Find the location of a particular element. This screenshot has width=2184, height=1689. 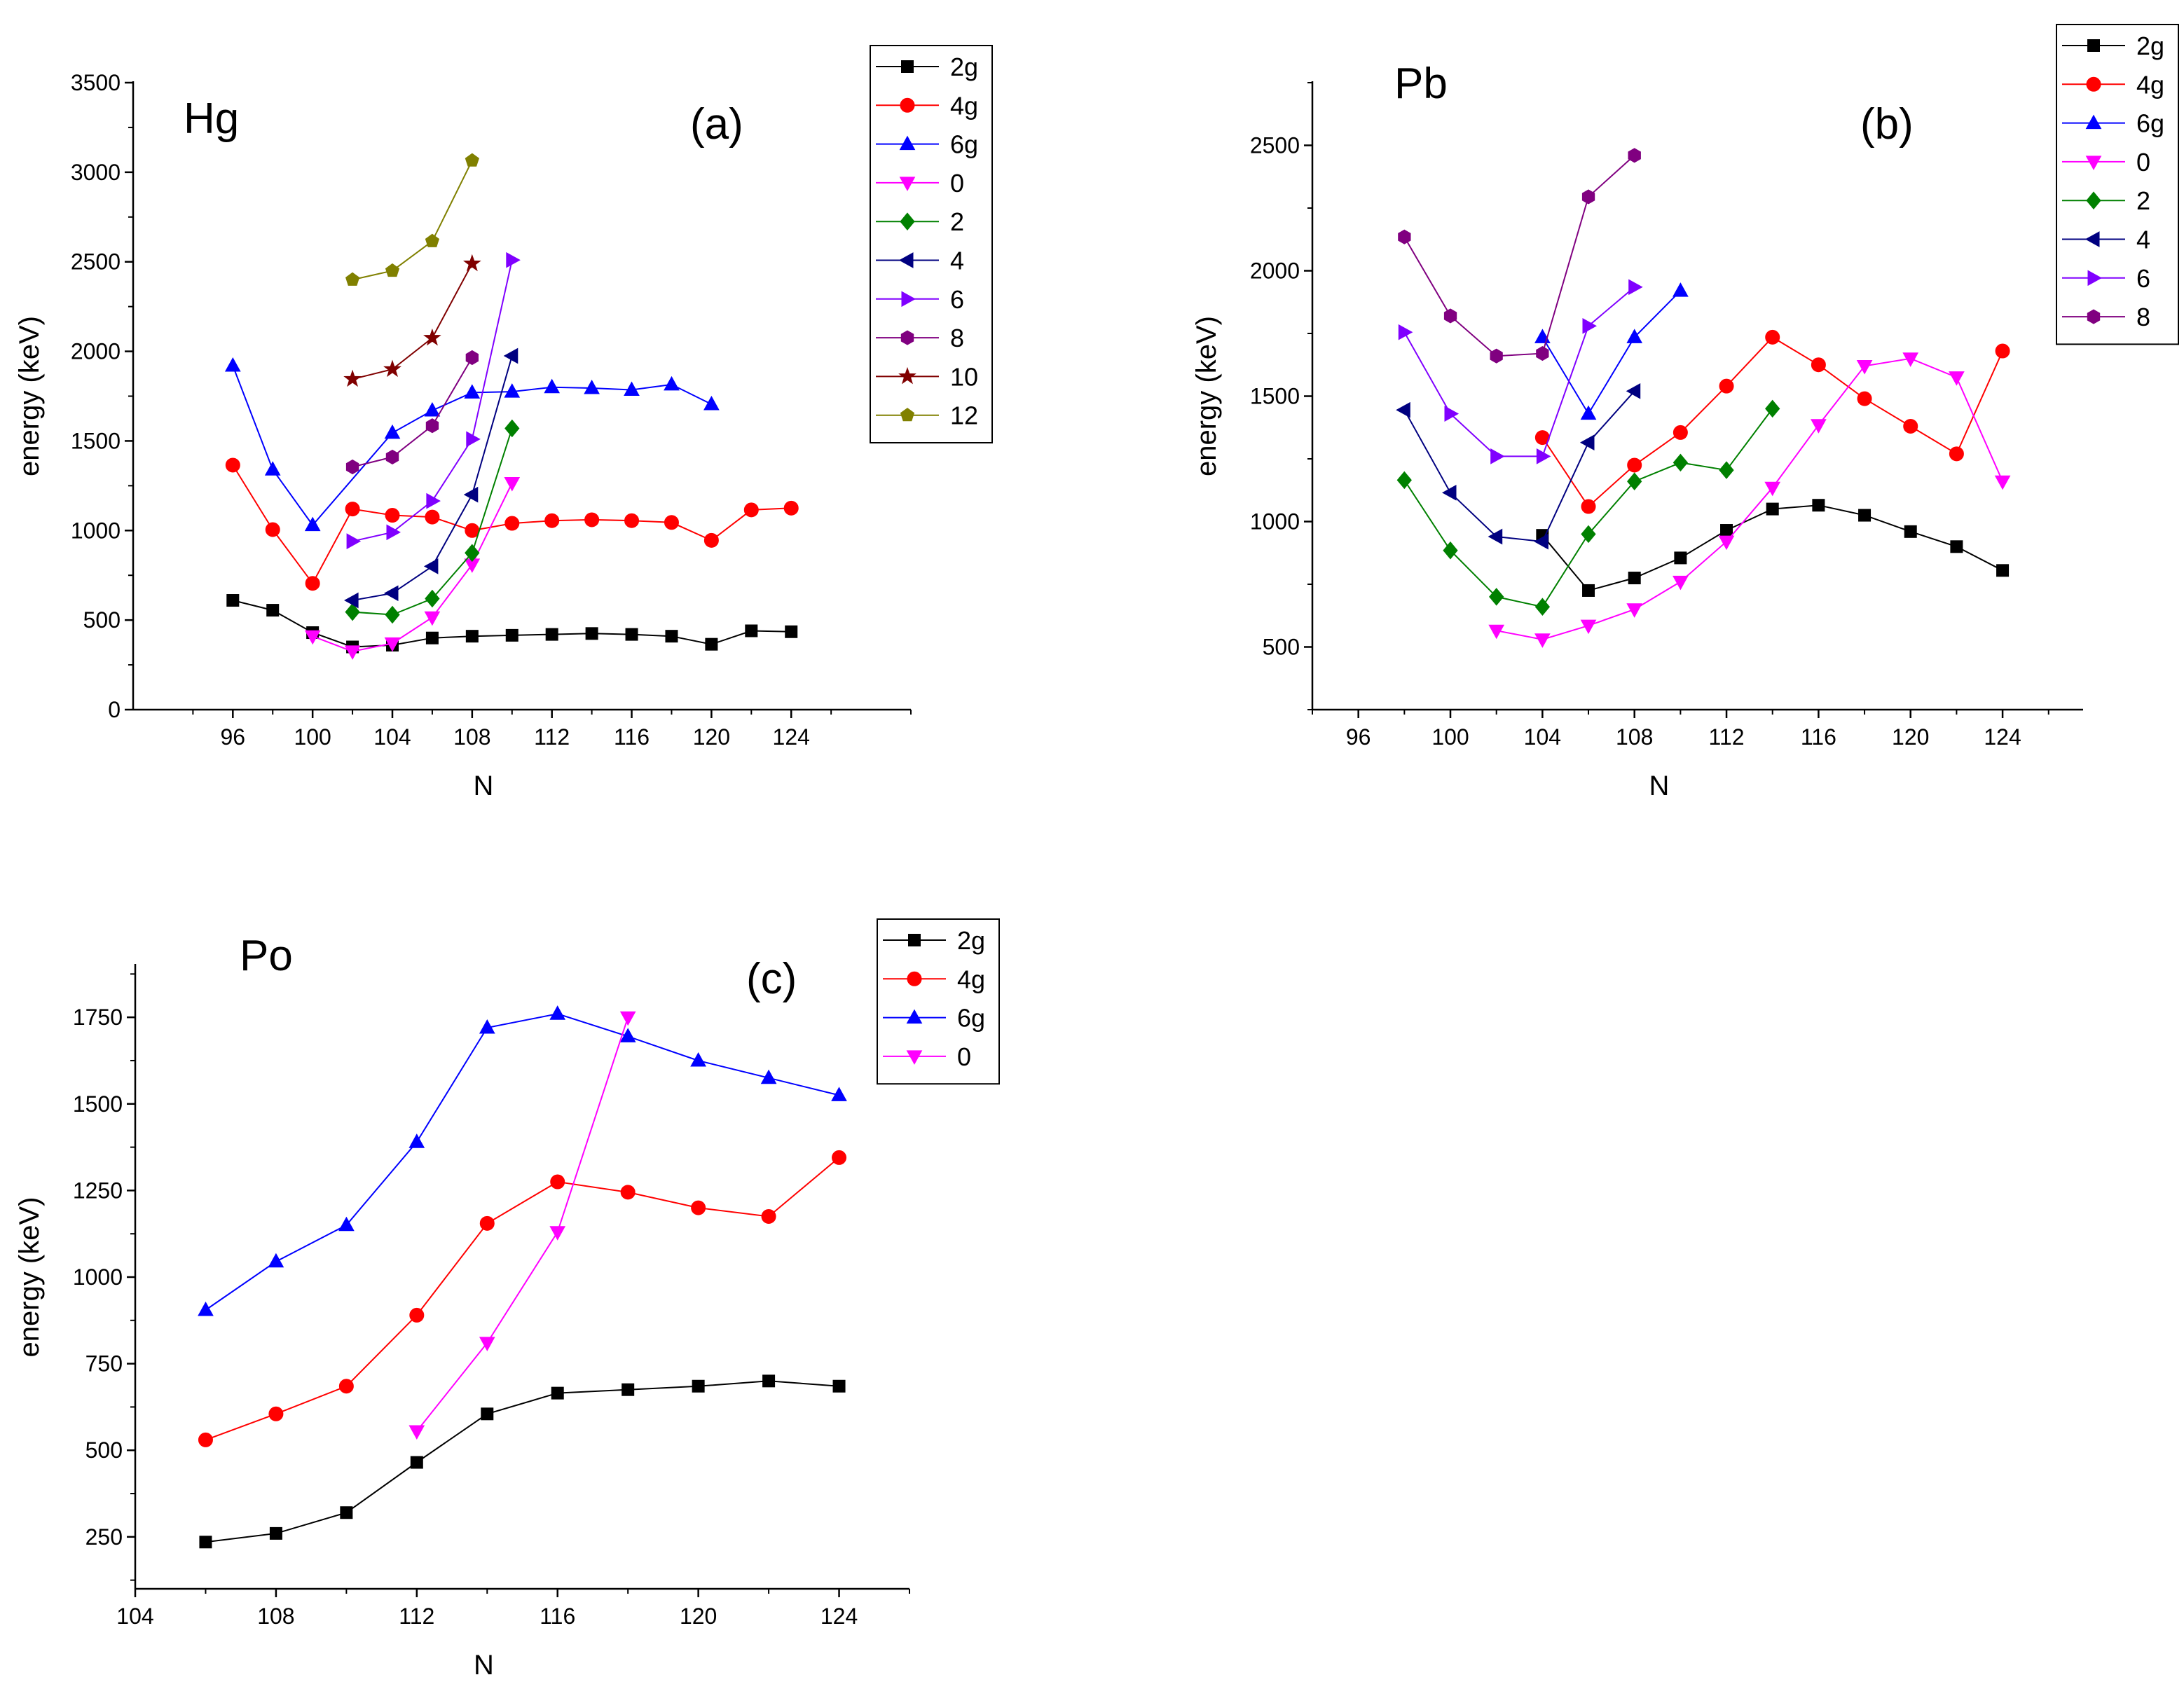

x-tick-label: 112 is located at coordinates (416, 1616).